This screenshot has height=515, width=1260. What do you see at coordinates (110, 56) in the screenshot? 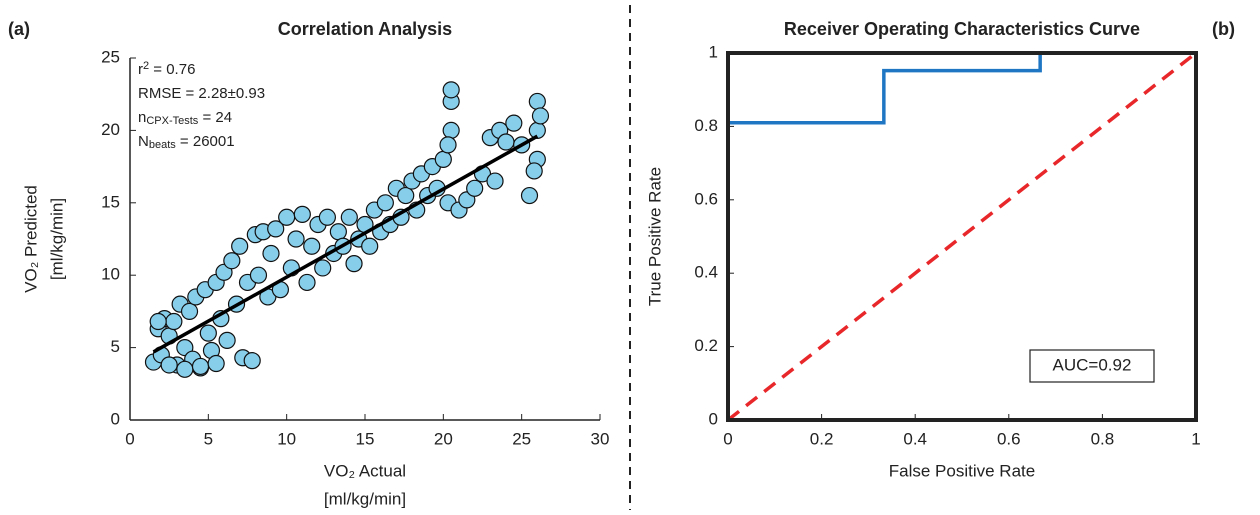
I see `y-tick-label: 25` at bounding box center [110, 56].